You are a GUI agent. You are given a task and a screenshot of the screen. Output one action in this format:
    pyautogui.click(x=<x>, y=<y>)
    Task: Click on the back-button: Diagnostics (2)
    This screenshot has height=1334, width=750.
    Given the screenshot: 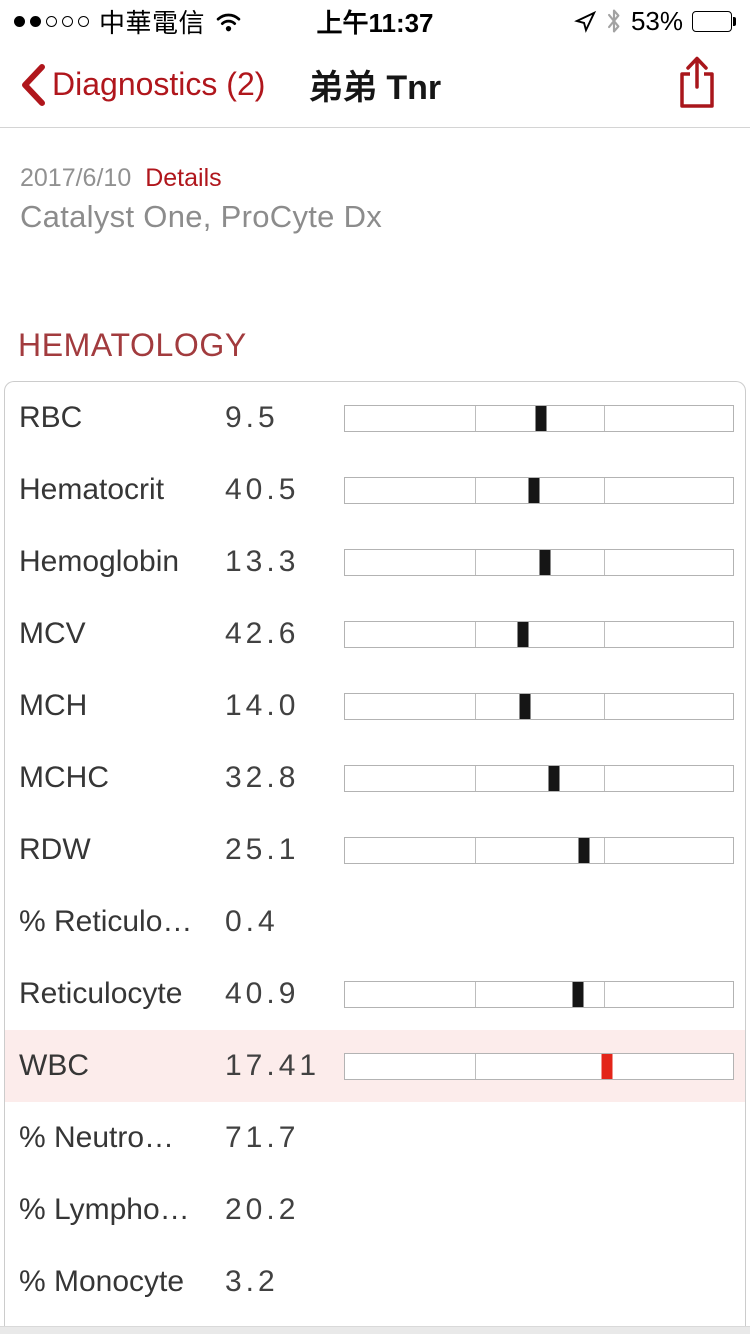 What is the action you would take?
    pyautogui.click(x=142, y=85)
    